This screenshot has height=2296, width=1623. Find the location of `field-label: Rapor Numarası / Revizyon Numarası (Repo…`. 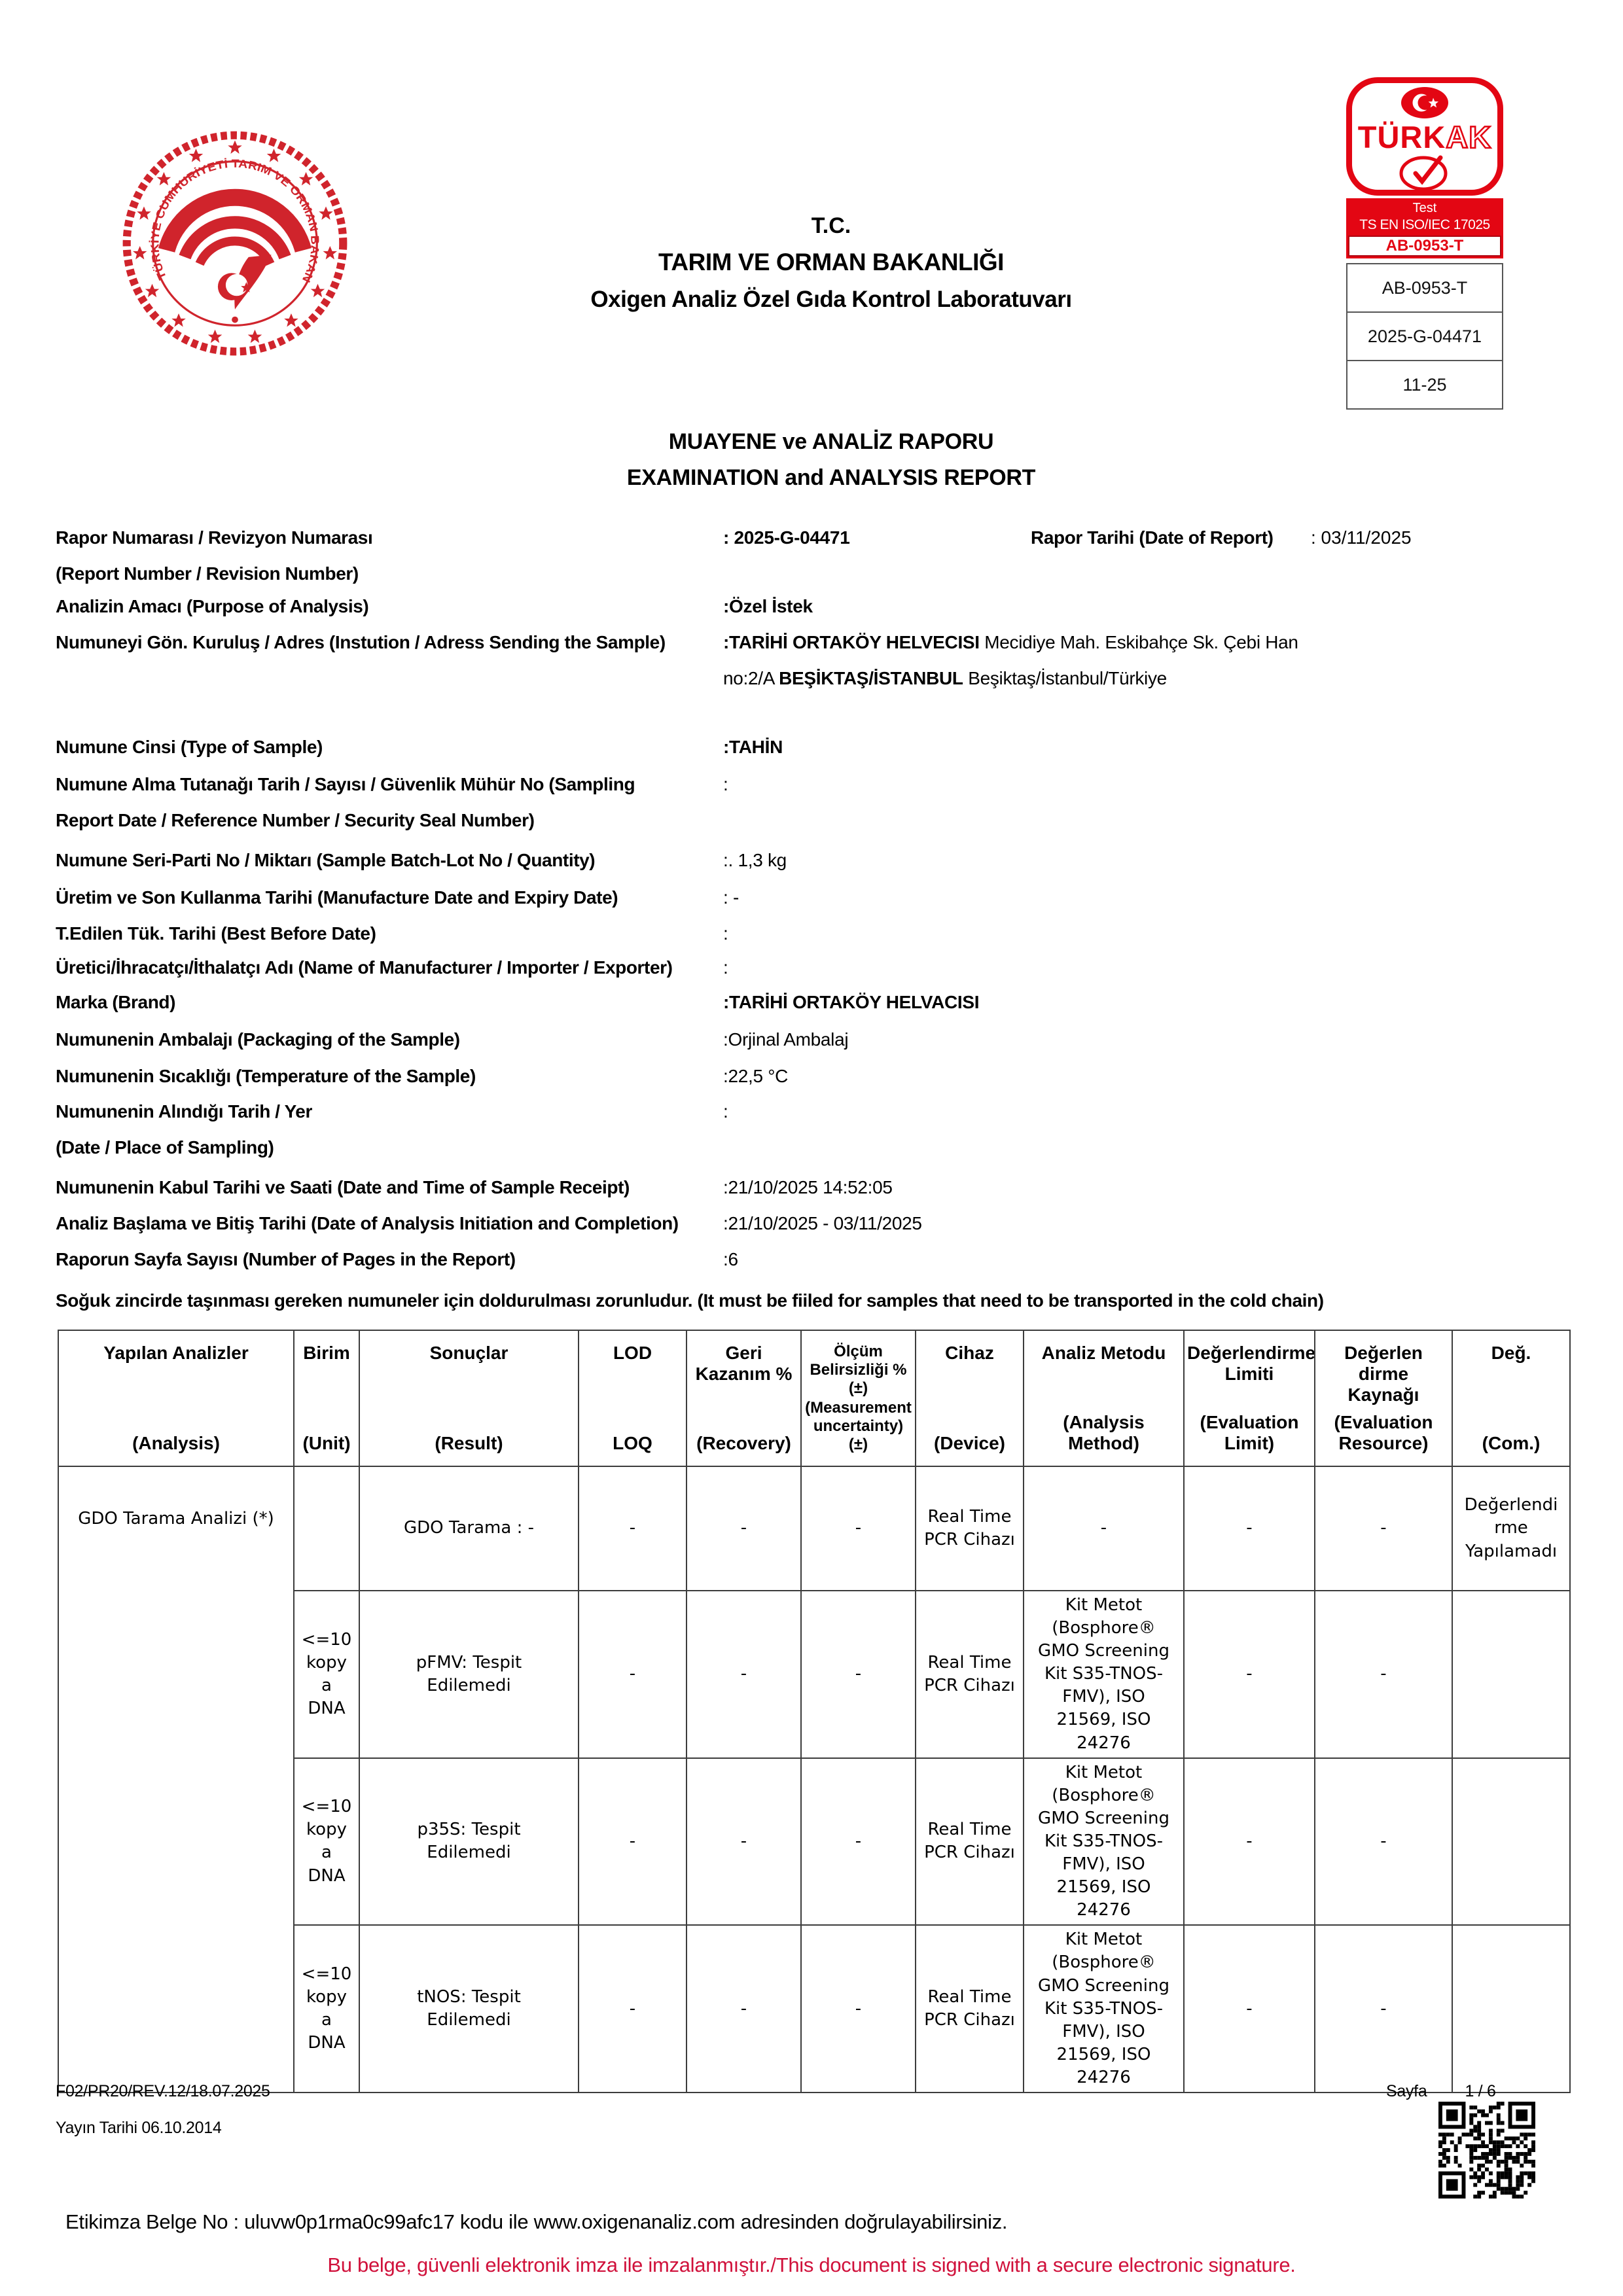

field-label: Rapor Numarası / Revizyon Numarası (Repo… is located at coordinates (214, 555).